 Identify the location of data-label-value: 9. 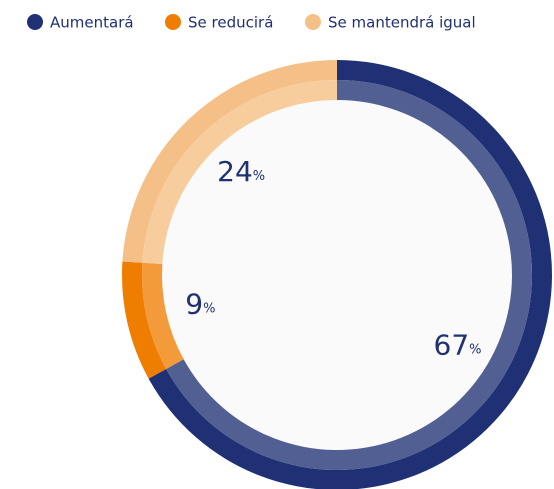
(194, 304).